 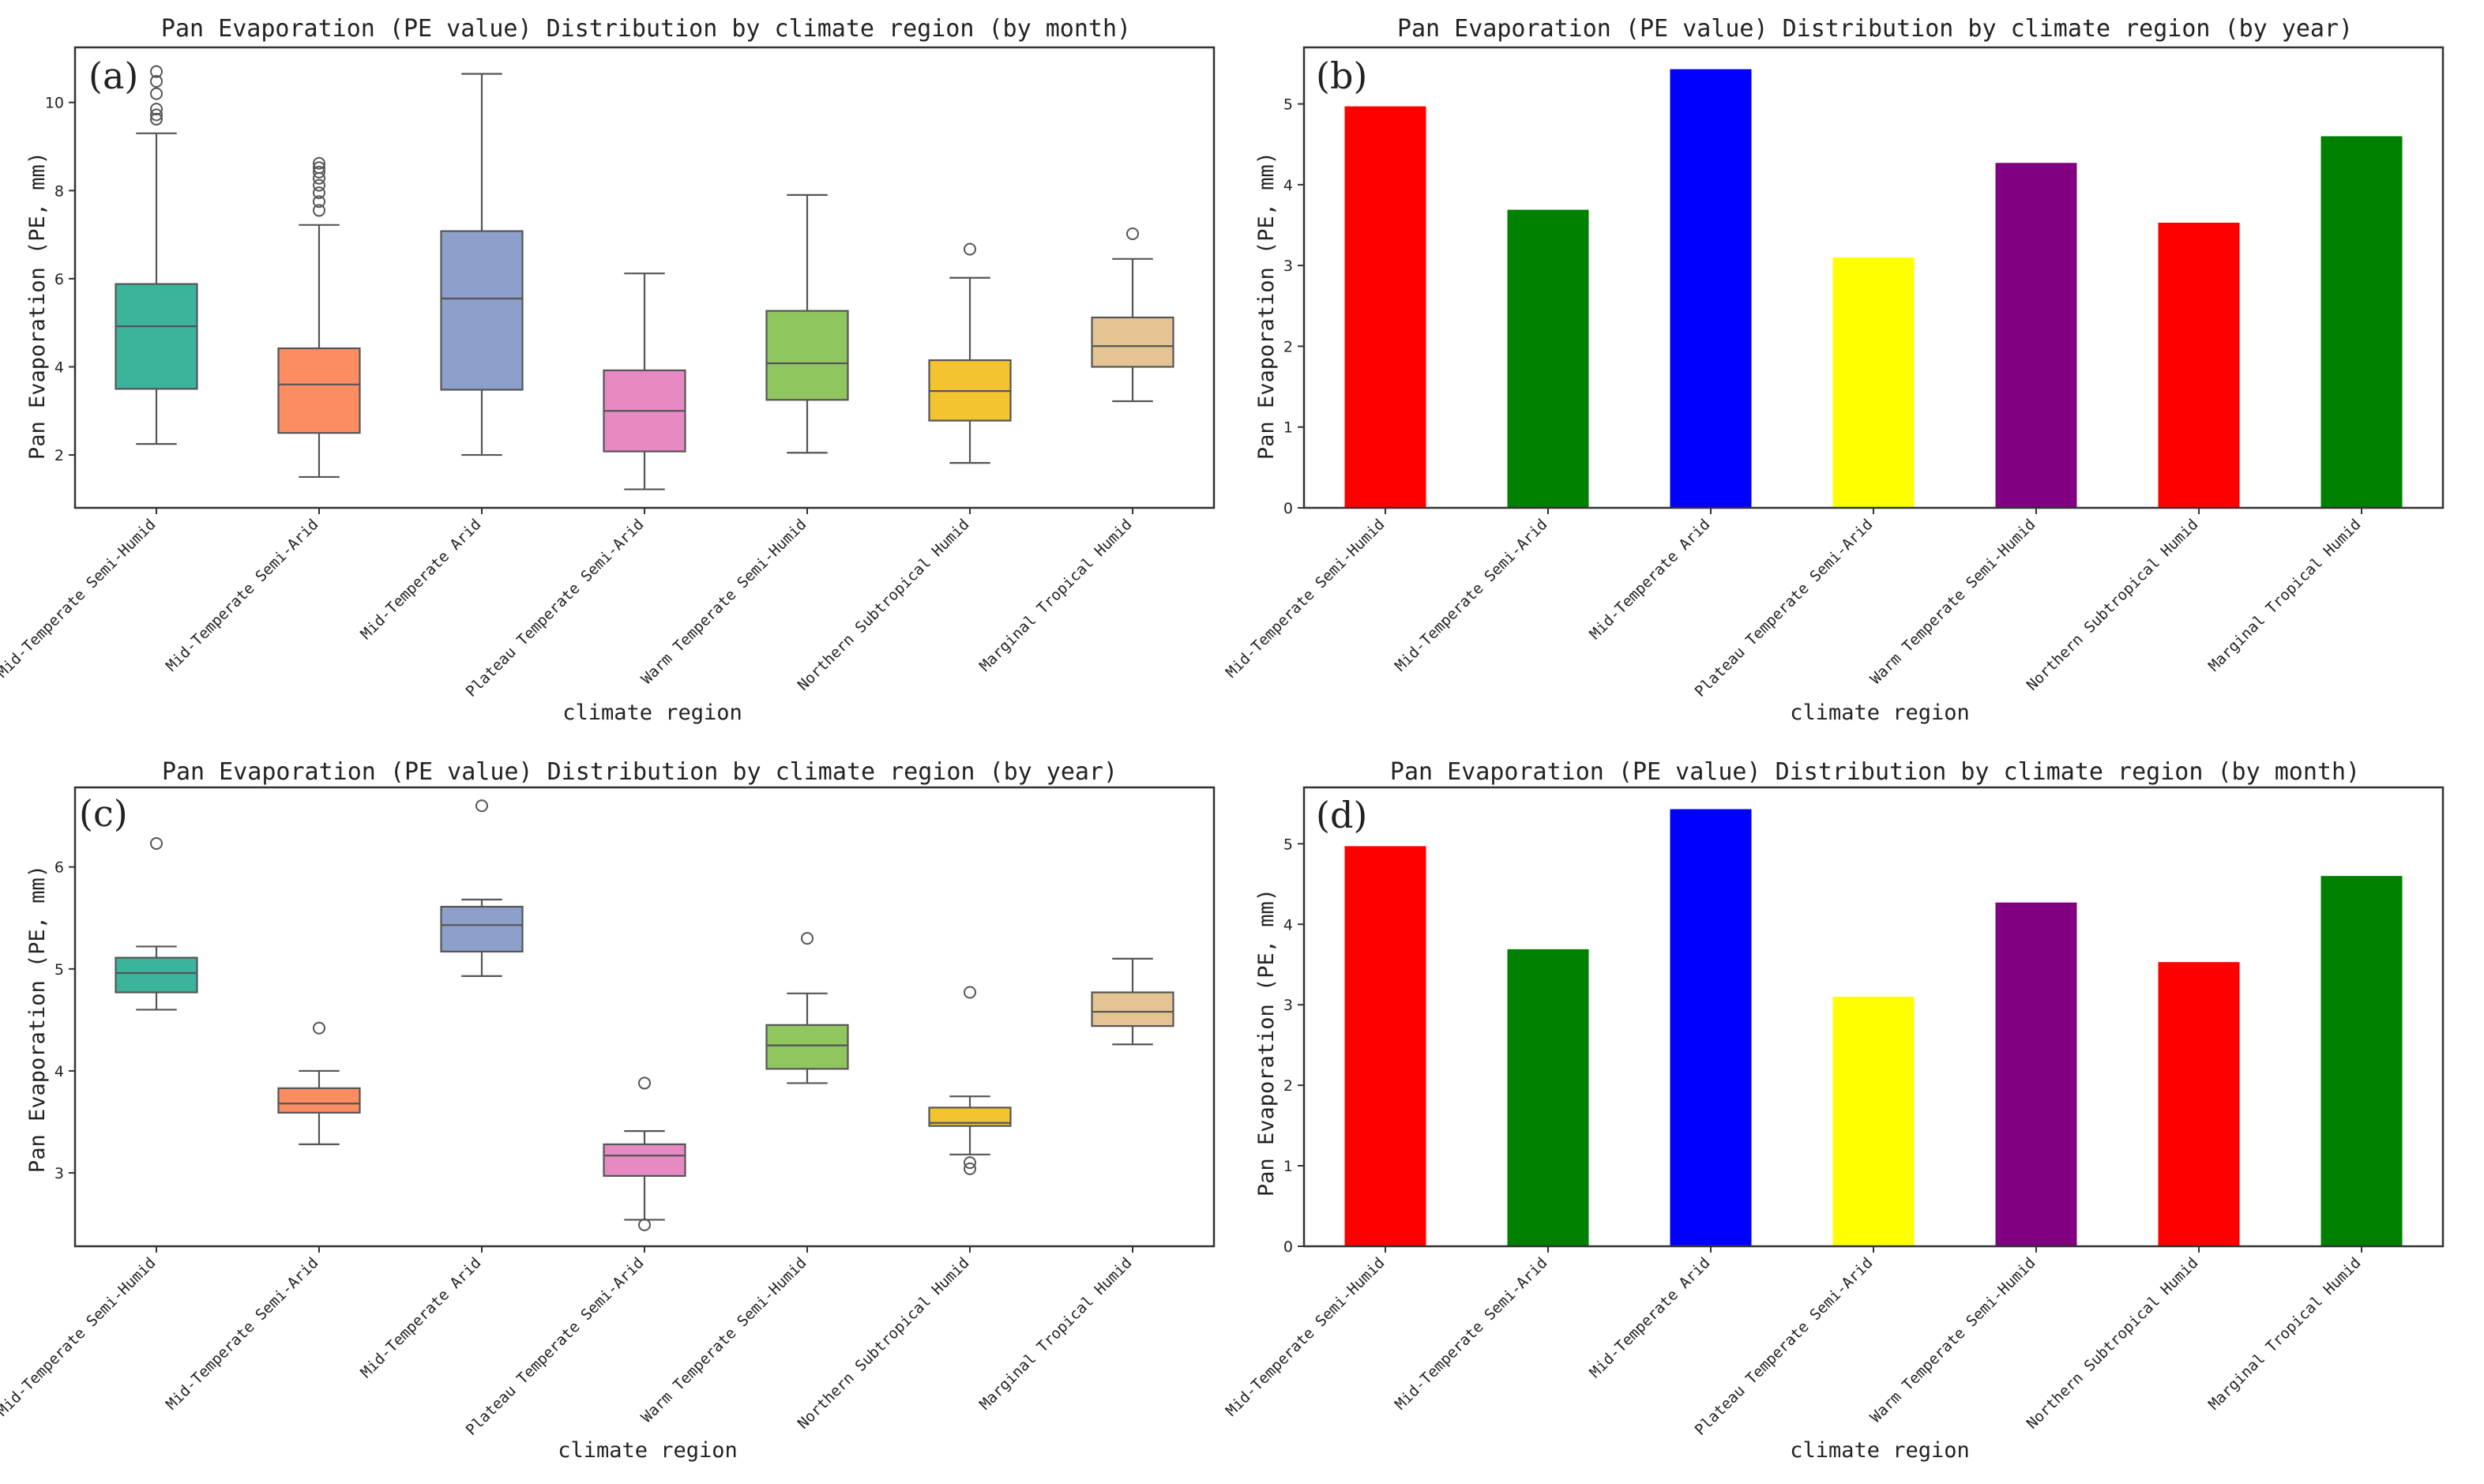 What do you see at coordinates (80, 1337) in the screenshot?
I see `panel-c-xtick-label: Mid-Temperate Semi-Humid` at bounding box center [80, 1337].